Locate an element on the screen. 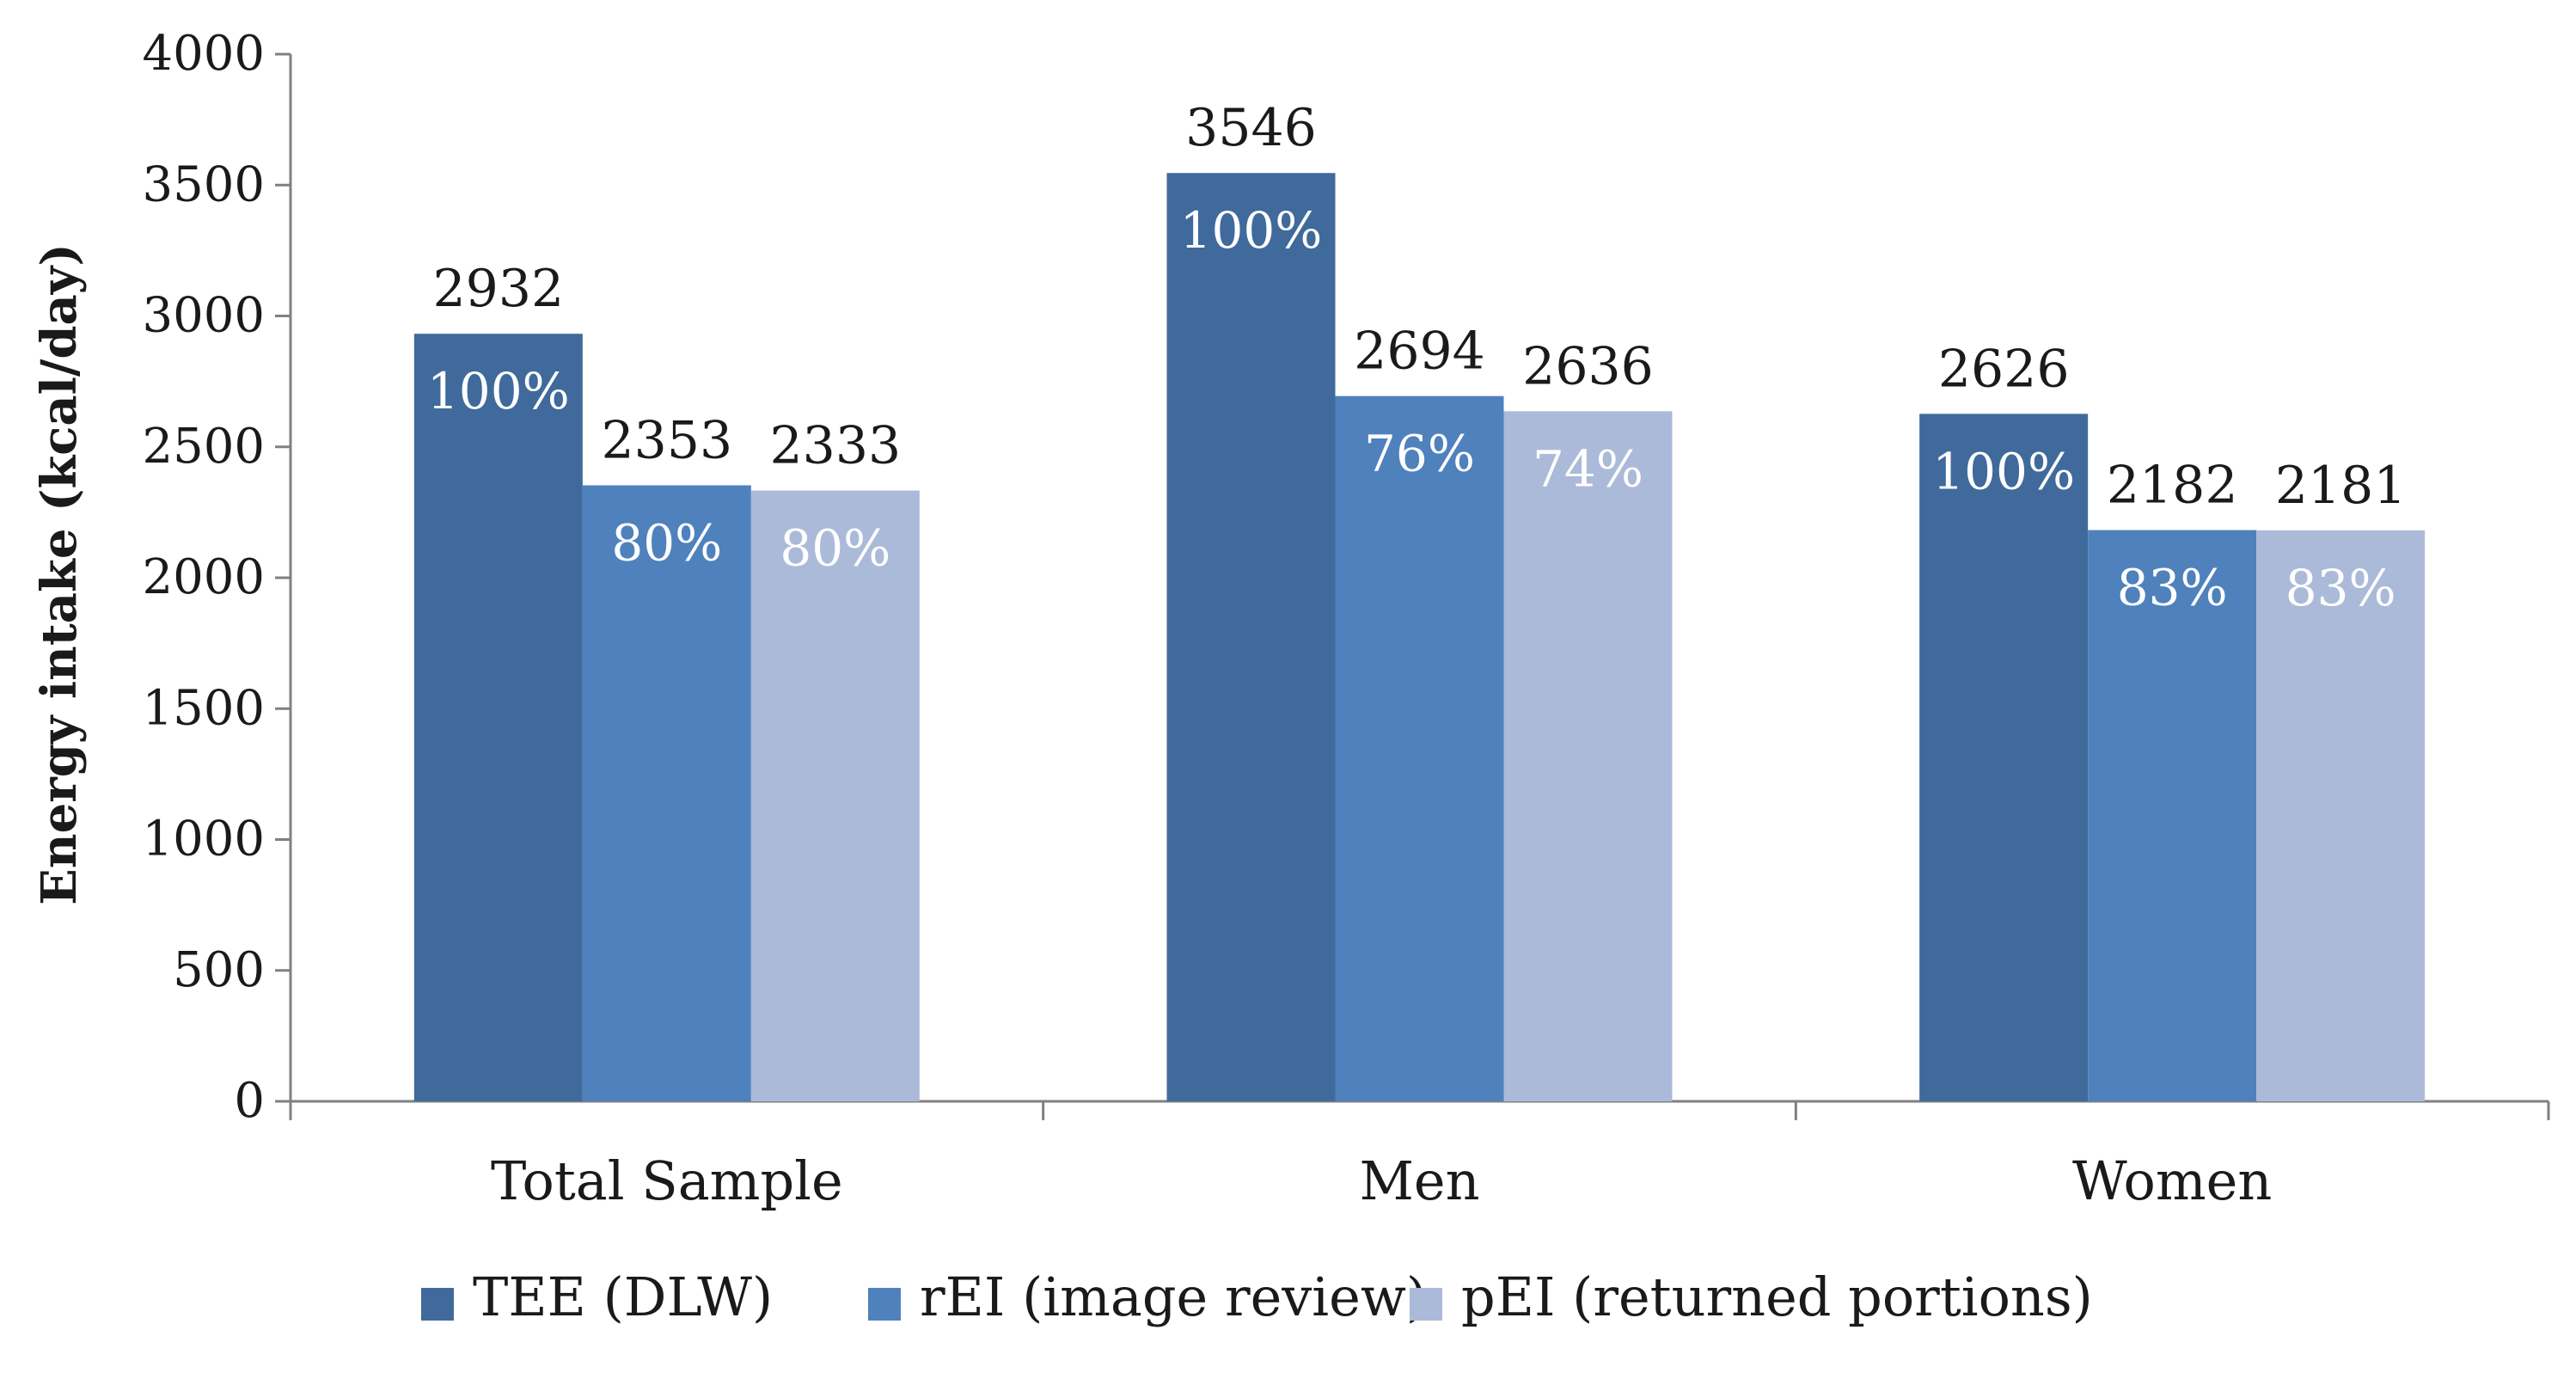  y-tick-label: 3000 is located at coordinates (203, 316).